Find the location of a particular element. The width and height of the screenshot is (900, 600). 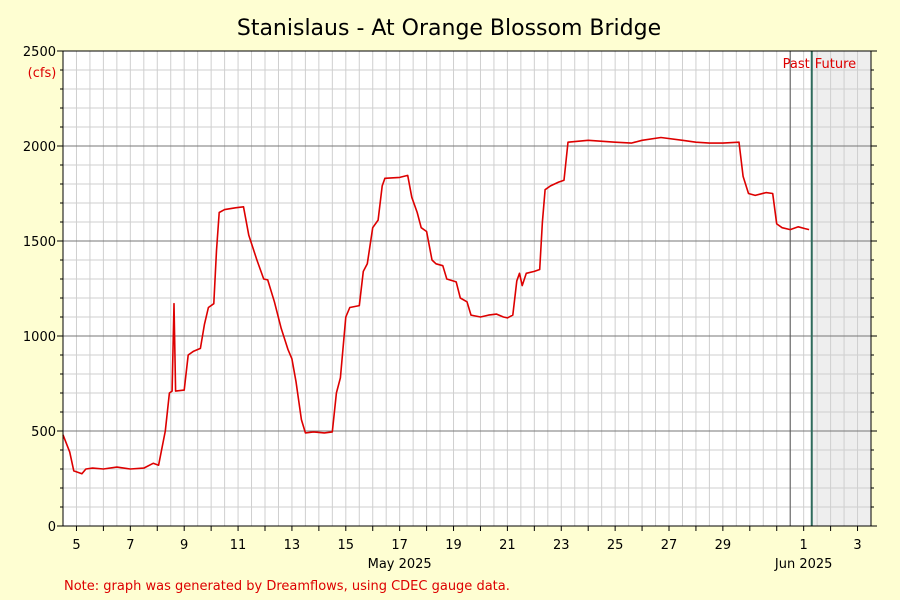

x-tick-label: 3 is located at coordinates (857, 545).